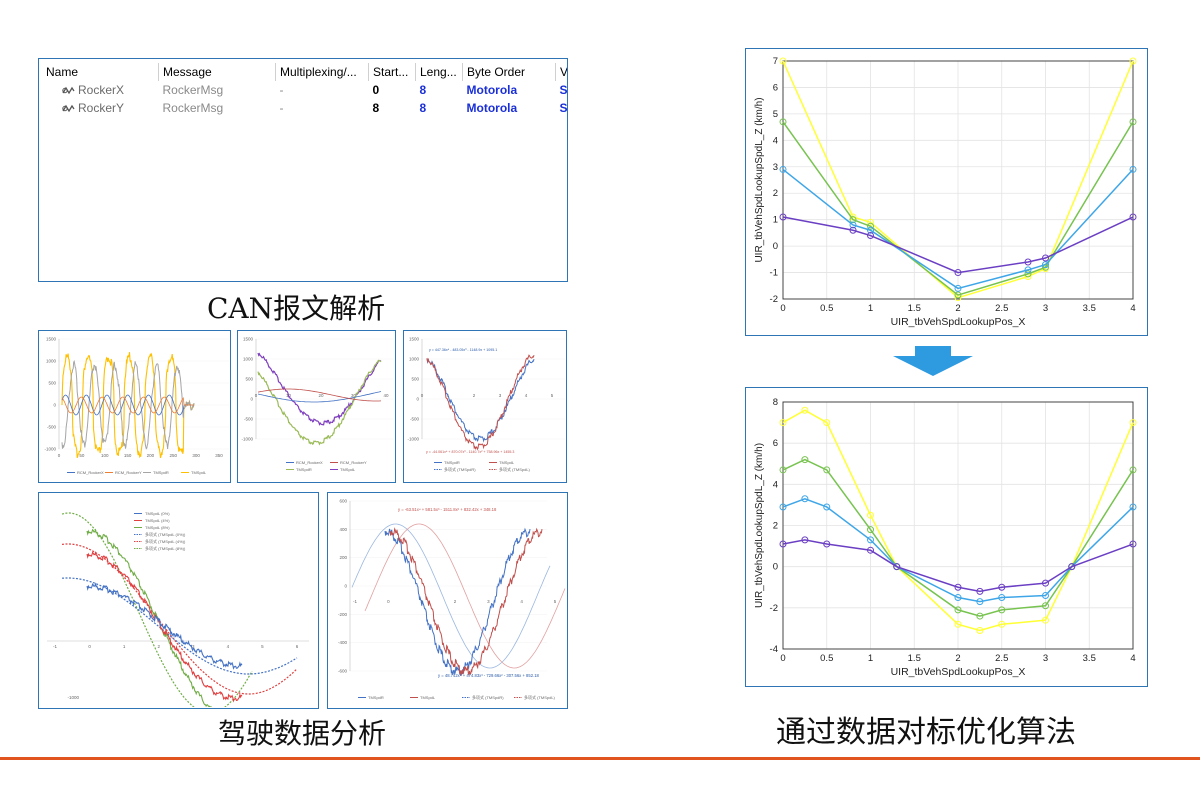  What do you see at coordinates (353, 462) in the screenshot?
I see `legend-label: RCM_RockerY` at bounding box center [353, 462].